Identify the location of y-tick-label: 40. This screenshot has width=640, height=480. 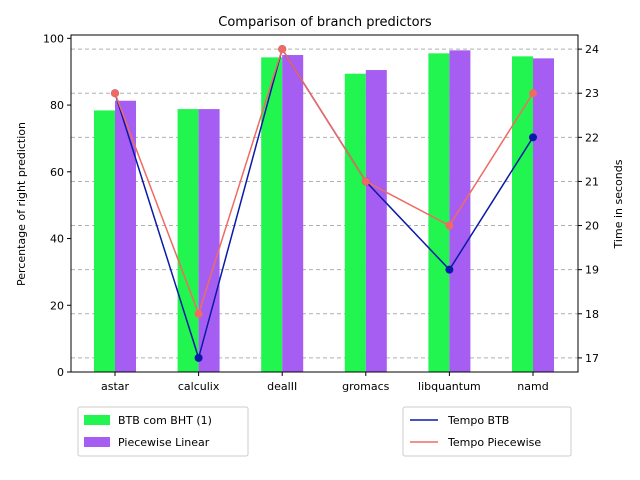
(57, 239).